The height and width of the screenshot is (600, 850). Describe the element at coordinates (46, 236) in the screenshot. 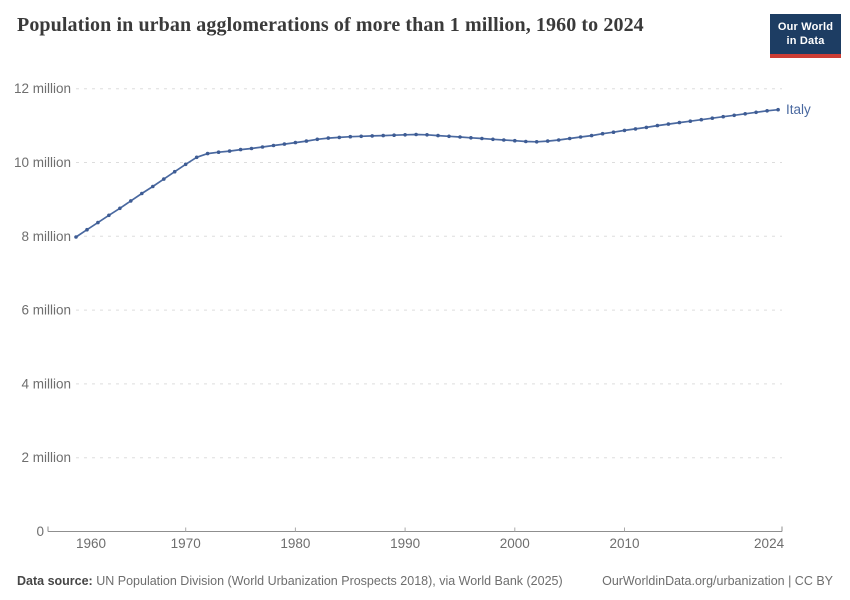

I see `y-axis-tick-label: 8 million` at that location.